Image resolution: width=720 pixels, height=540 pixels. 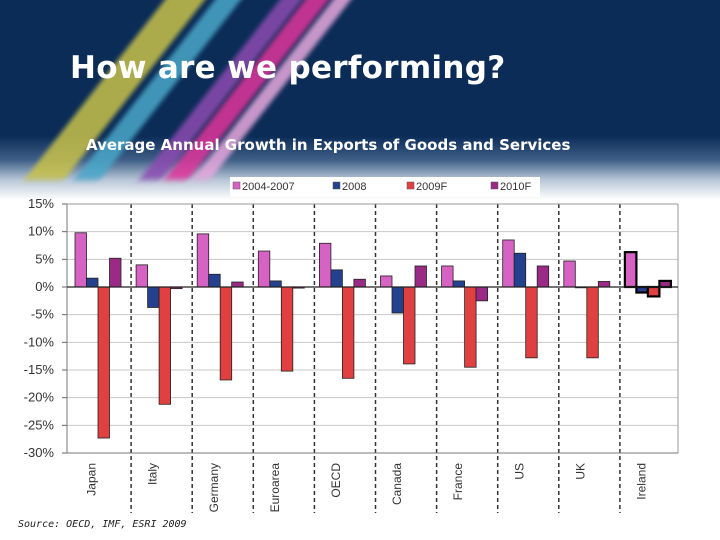 What do you see at coordinates (520, 270) in the screenshot?
I see `bar-us-2008` at bounding box center [520, 270].